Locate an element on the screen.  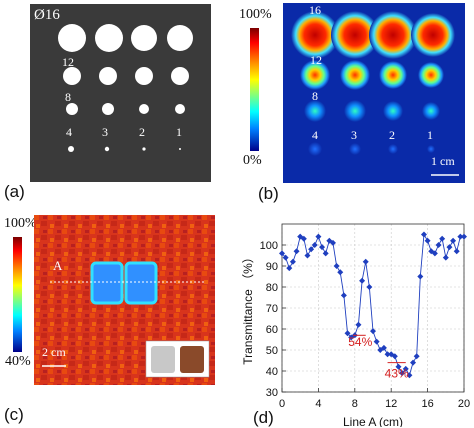
label-d16: Ø16 is located at coordinates (47, 15).